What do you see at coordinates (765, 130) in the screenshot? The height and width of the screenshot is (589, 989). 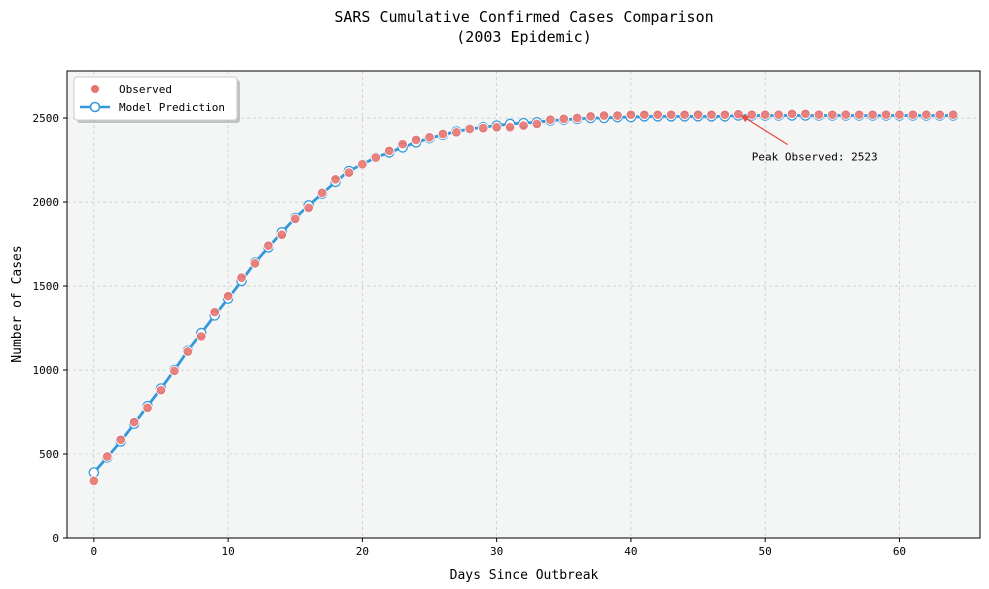 I see `annotation-arrow` at bounding box center [765, 130].